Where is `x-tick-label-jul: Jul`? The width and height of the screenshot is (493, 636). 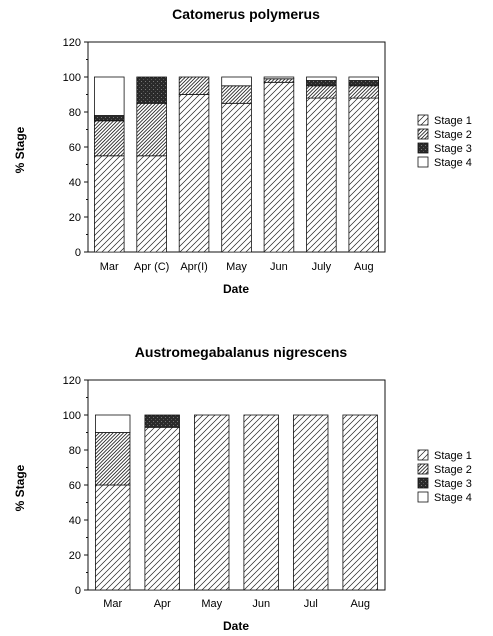
x-tick-label-jul: Jul is located at coordinates (311, 604).